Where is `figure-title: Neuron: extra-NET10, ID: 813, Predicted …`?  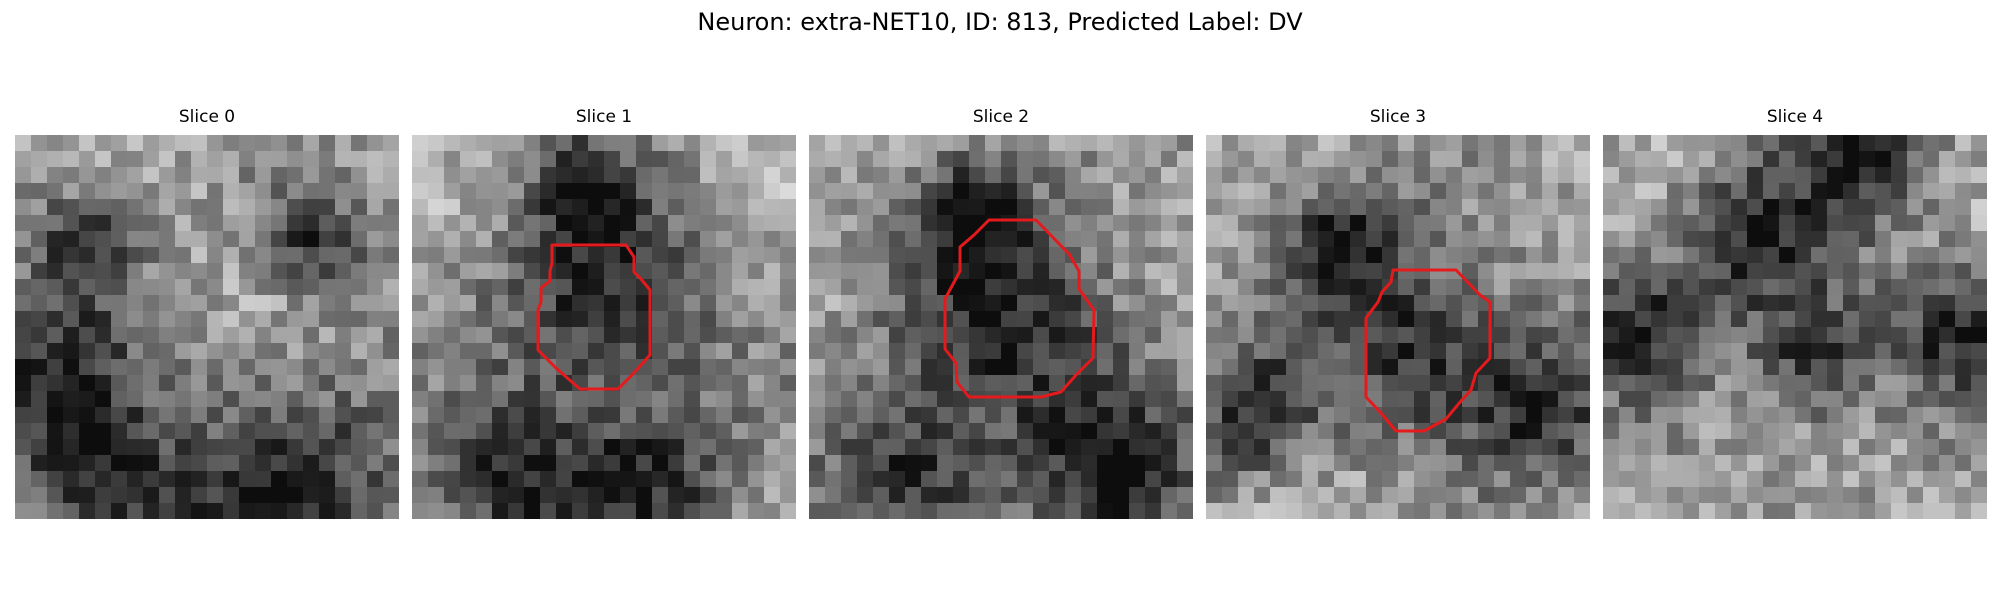 figure-title: Neuron: extra-NET10, ID: 813, Predicted … is located at coordinates (1000, 22).